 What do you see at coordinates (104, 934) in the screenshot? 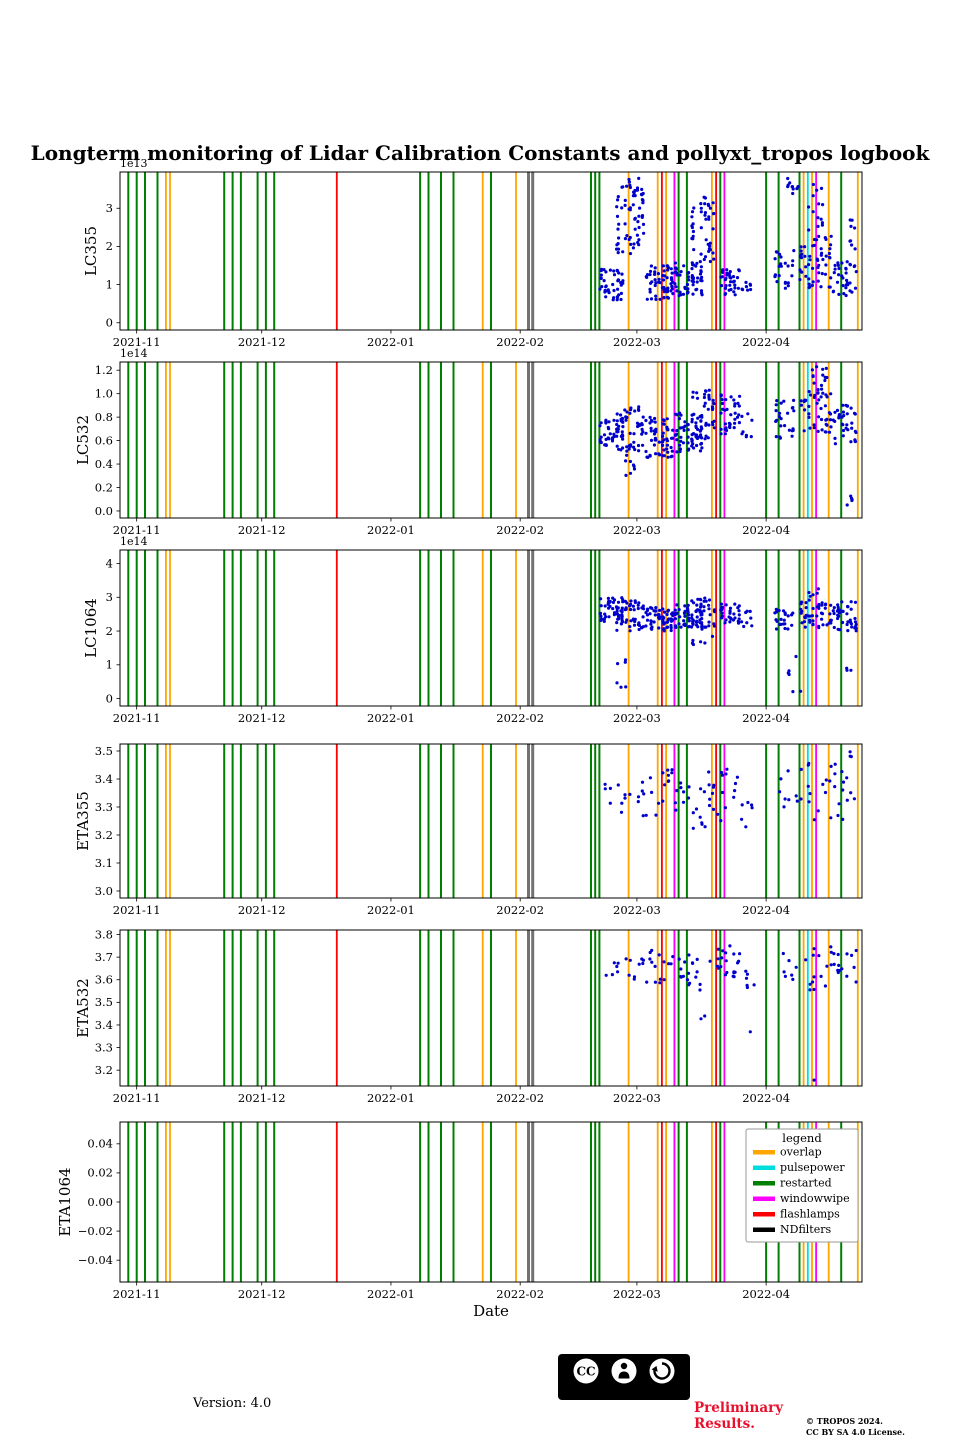
I see `y-tick-label: 3.8` at bounding box center [104, 934].